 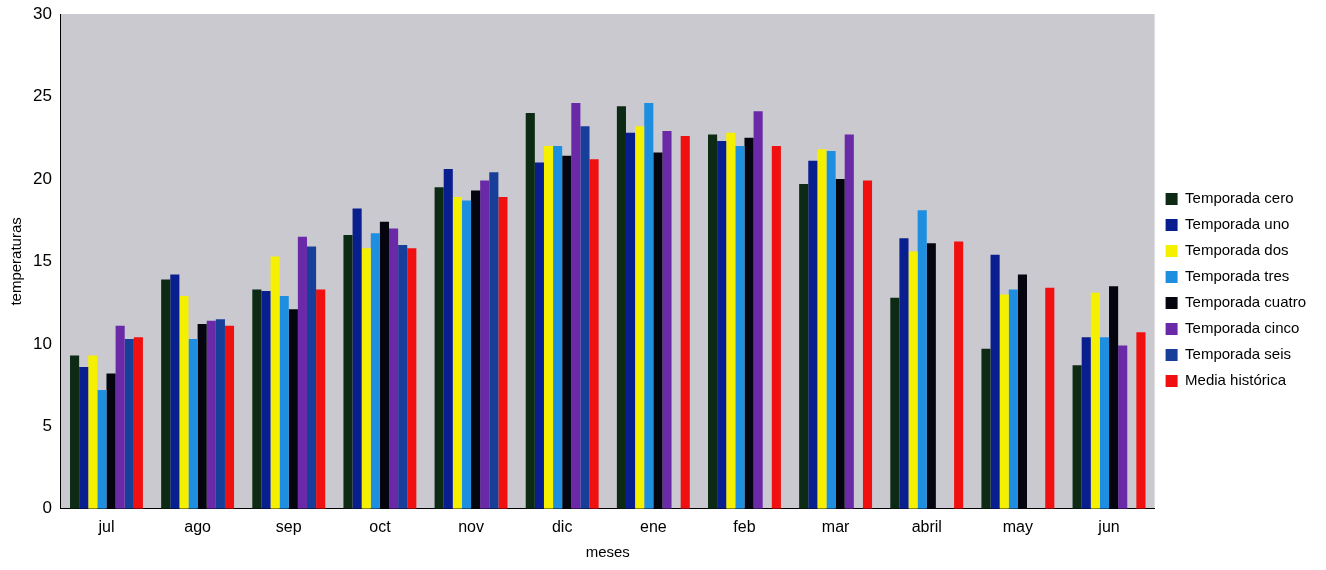 What do you see at coordinates (1242, 328) in the screenshot?
I see `legend-label: Temporada cinco` at bounding box center [1242, 328].